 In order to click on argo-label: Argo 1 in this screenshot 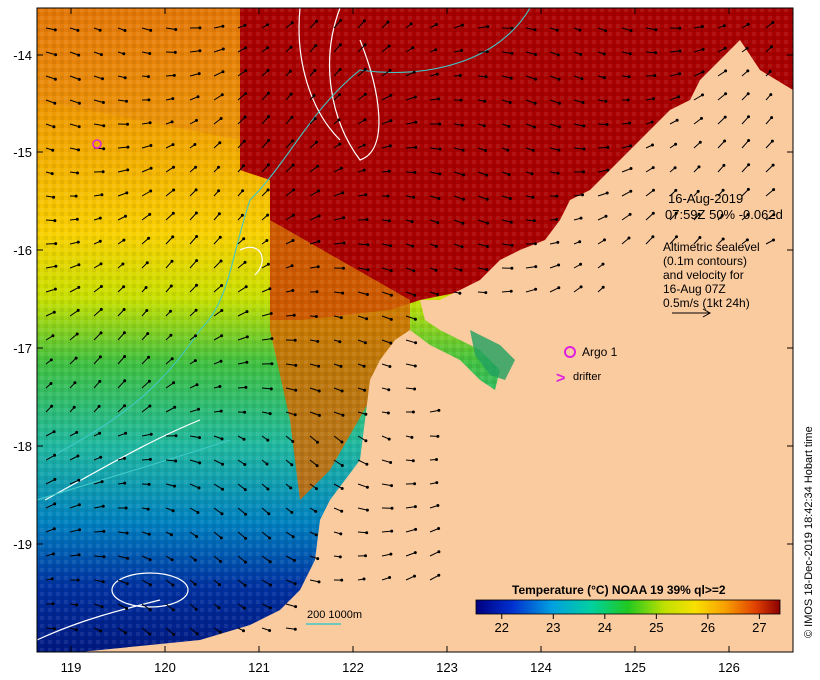, I will do `click(600, 352)`.